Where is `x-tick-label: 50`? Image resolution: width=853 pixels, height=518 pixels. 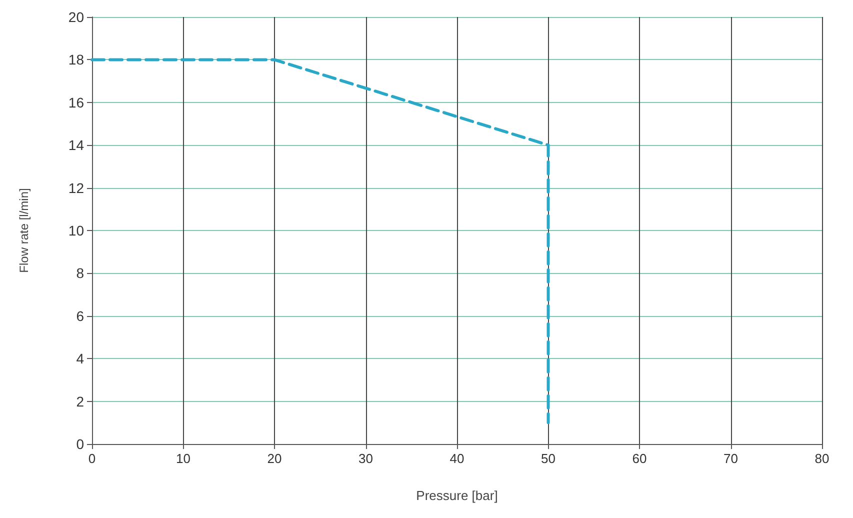 x-tick-label: 50 is located at coordinates (548, 458).